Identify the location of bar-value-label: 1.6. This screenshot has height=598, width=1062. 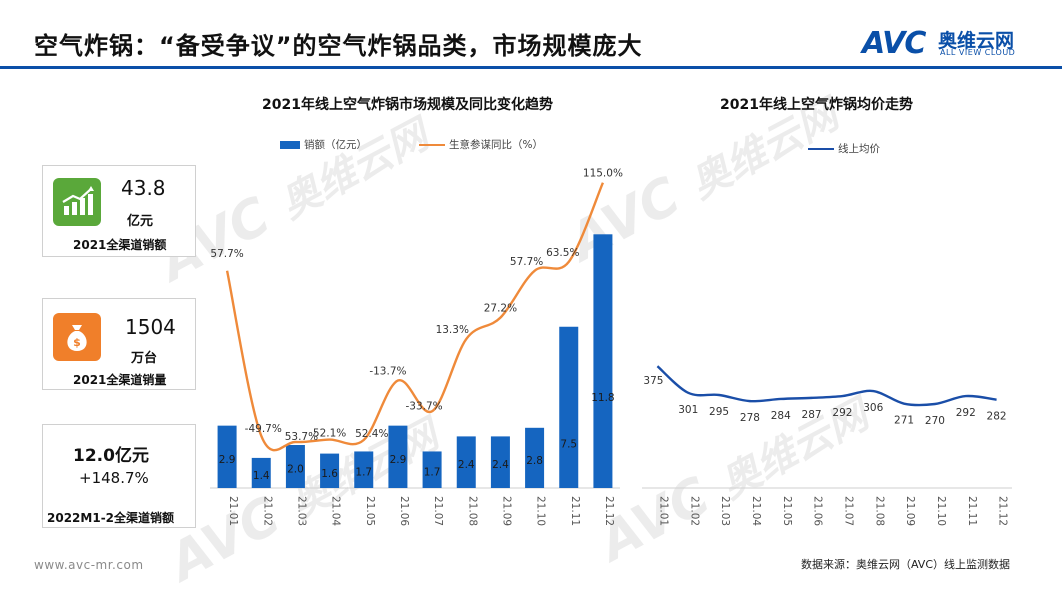
(329, 474).